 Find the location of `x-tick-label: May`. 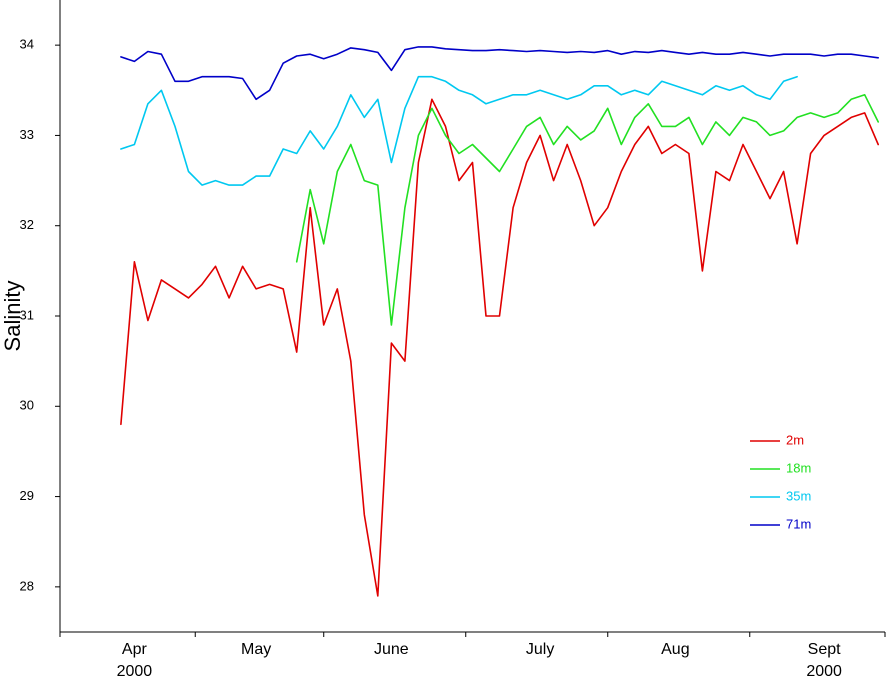

x-tick-label: May is located at coordinates (256, 649).